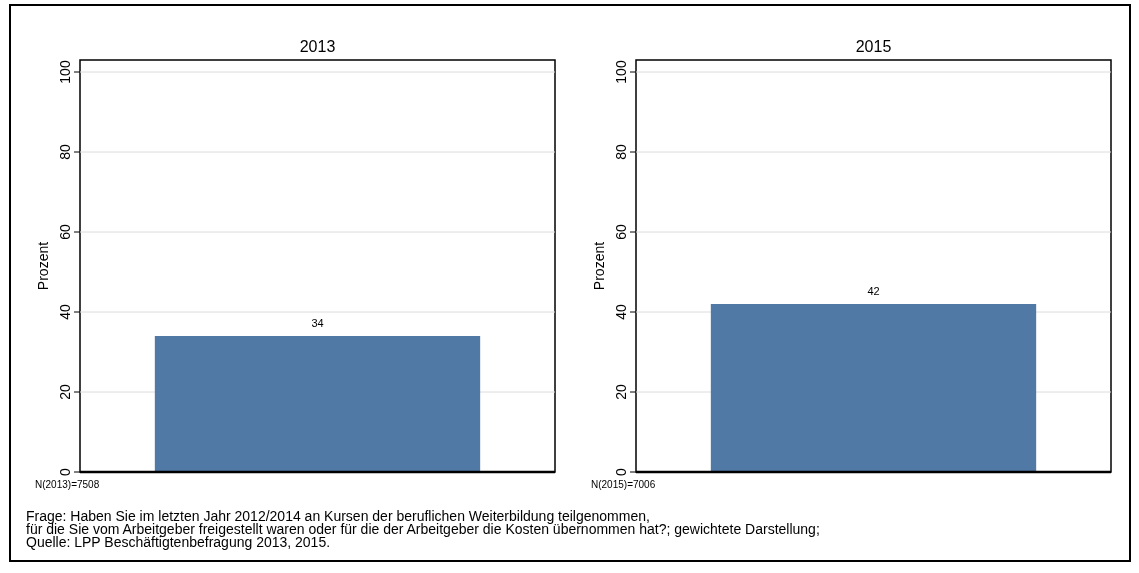 The height and width of the screenshot is (573, 1139). I want to click on text: N(2013)=7508, so click(67, 484).